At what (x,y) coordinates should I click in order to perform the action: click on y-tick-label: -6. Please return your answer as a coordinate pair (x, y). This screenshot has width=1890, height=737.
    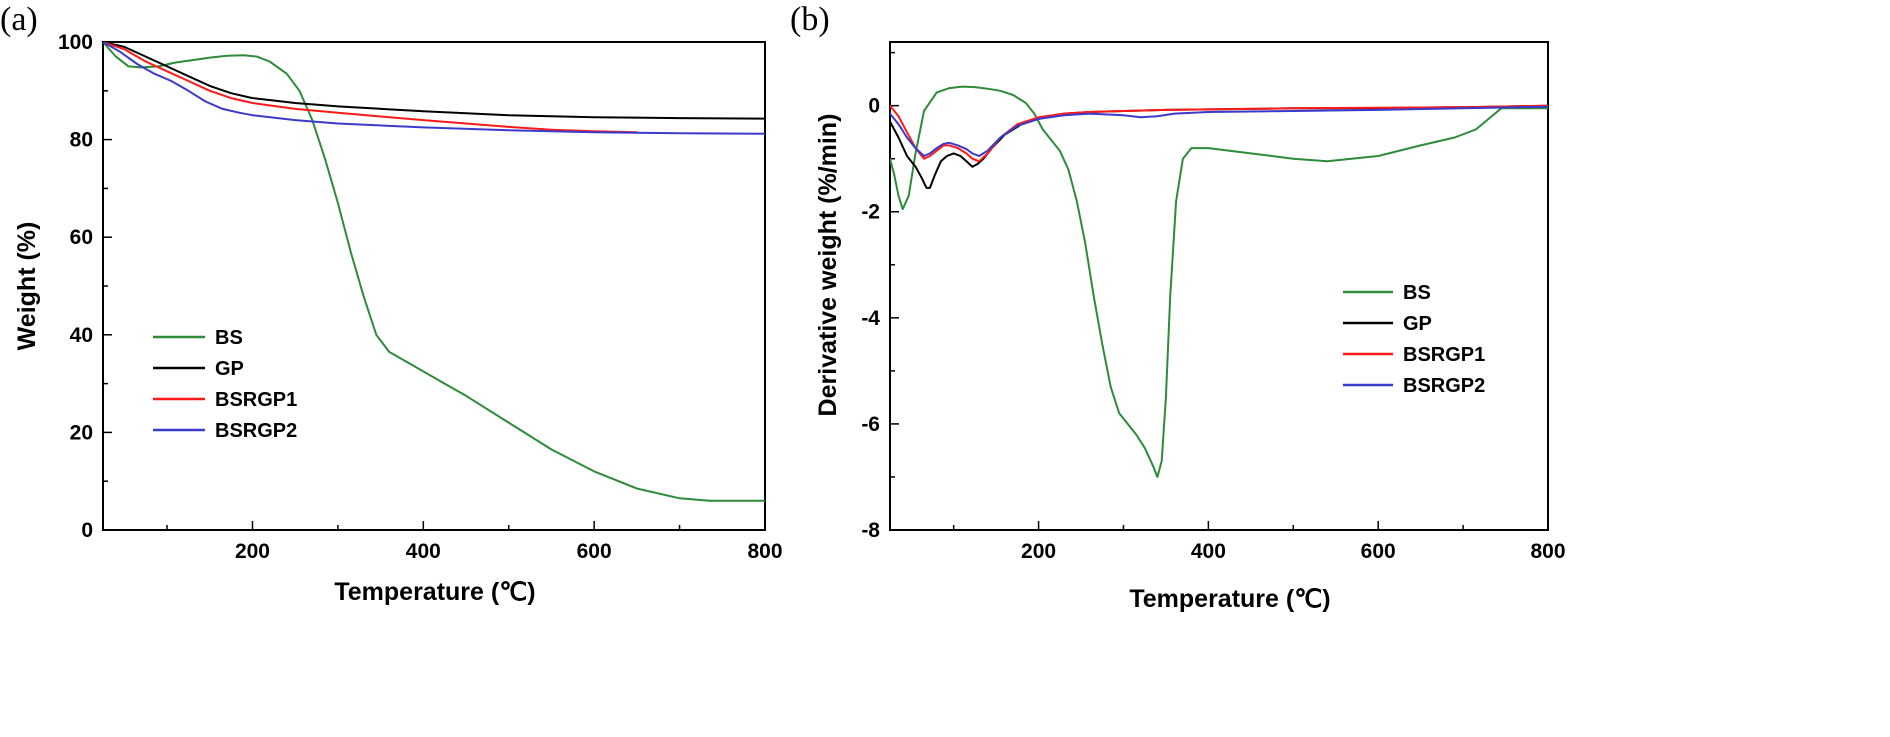
    Looking at the image, I should click on (870, 424).